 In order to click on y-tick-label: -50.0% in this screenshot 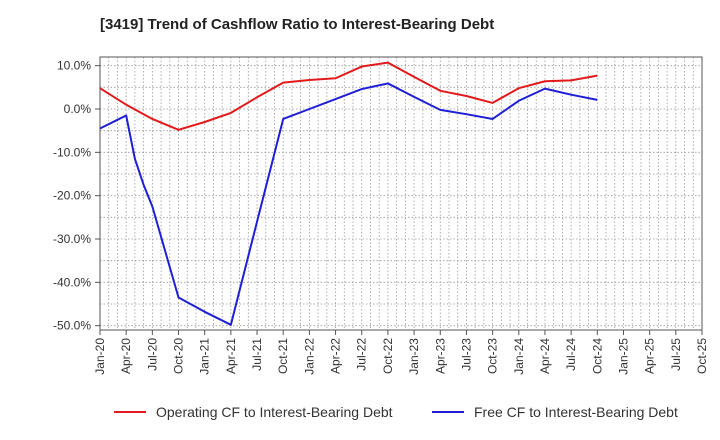, I will do `click(72, 326)`.